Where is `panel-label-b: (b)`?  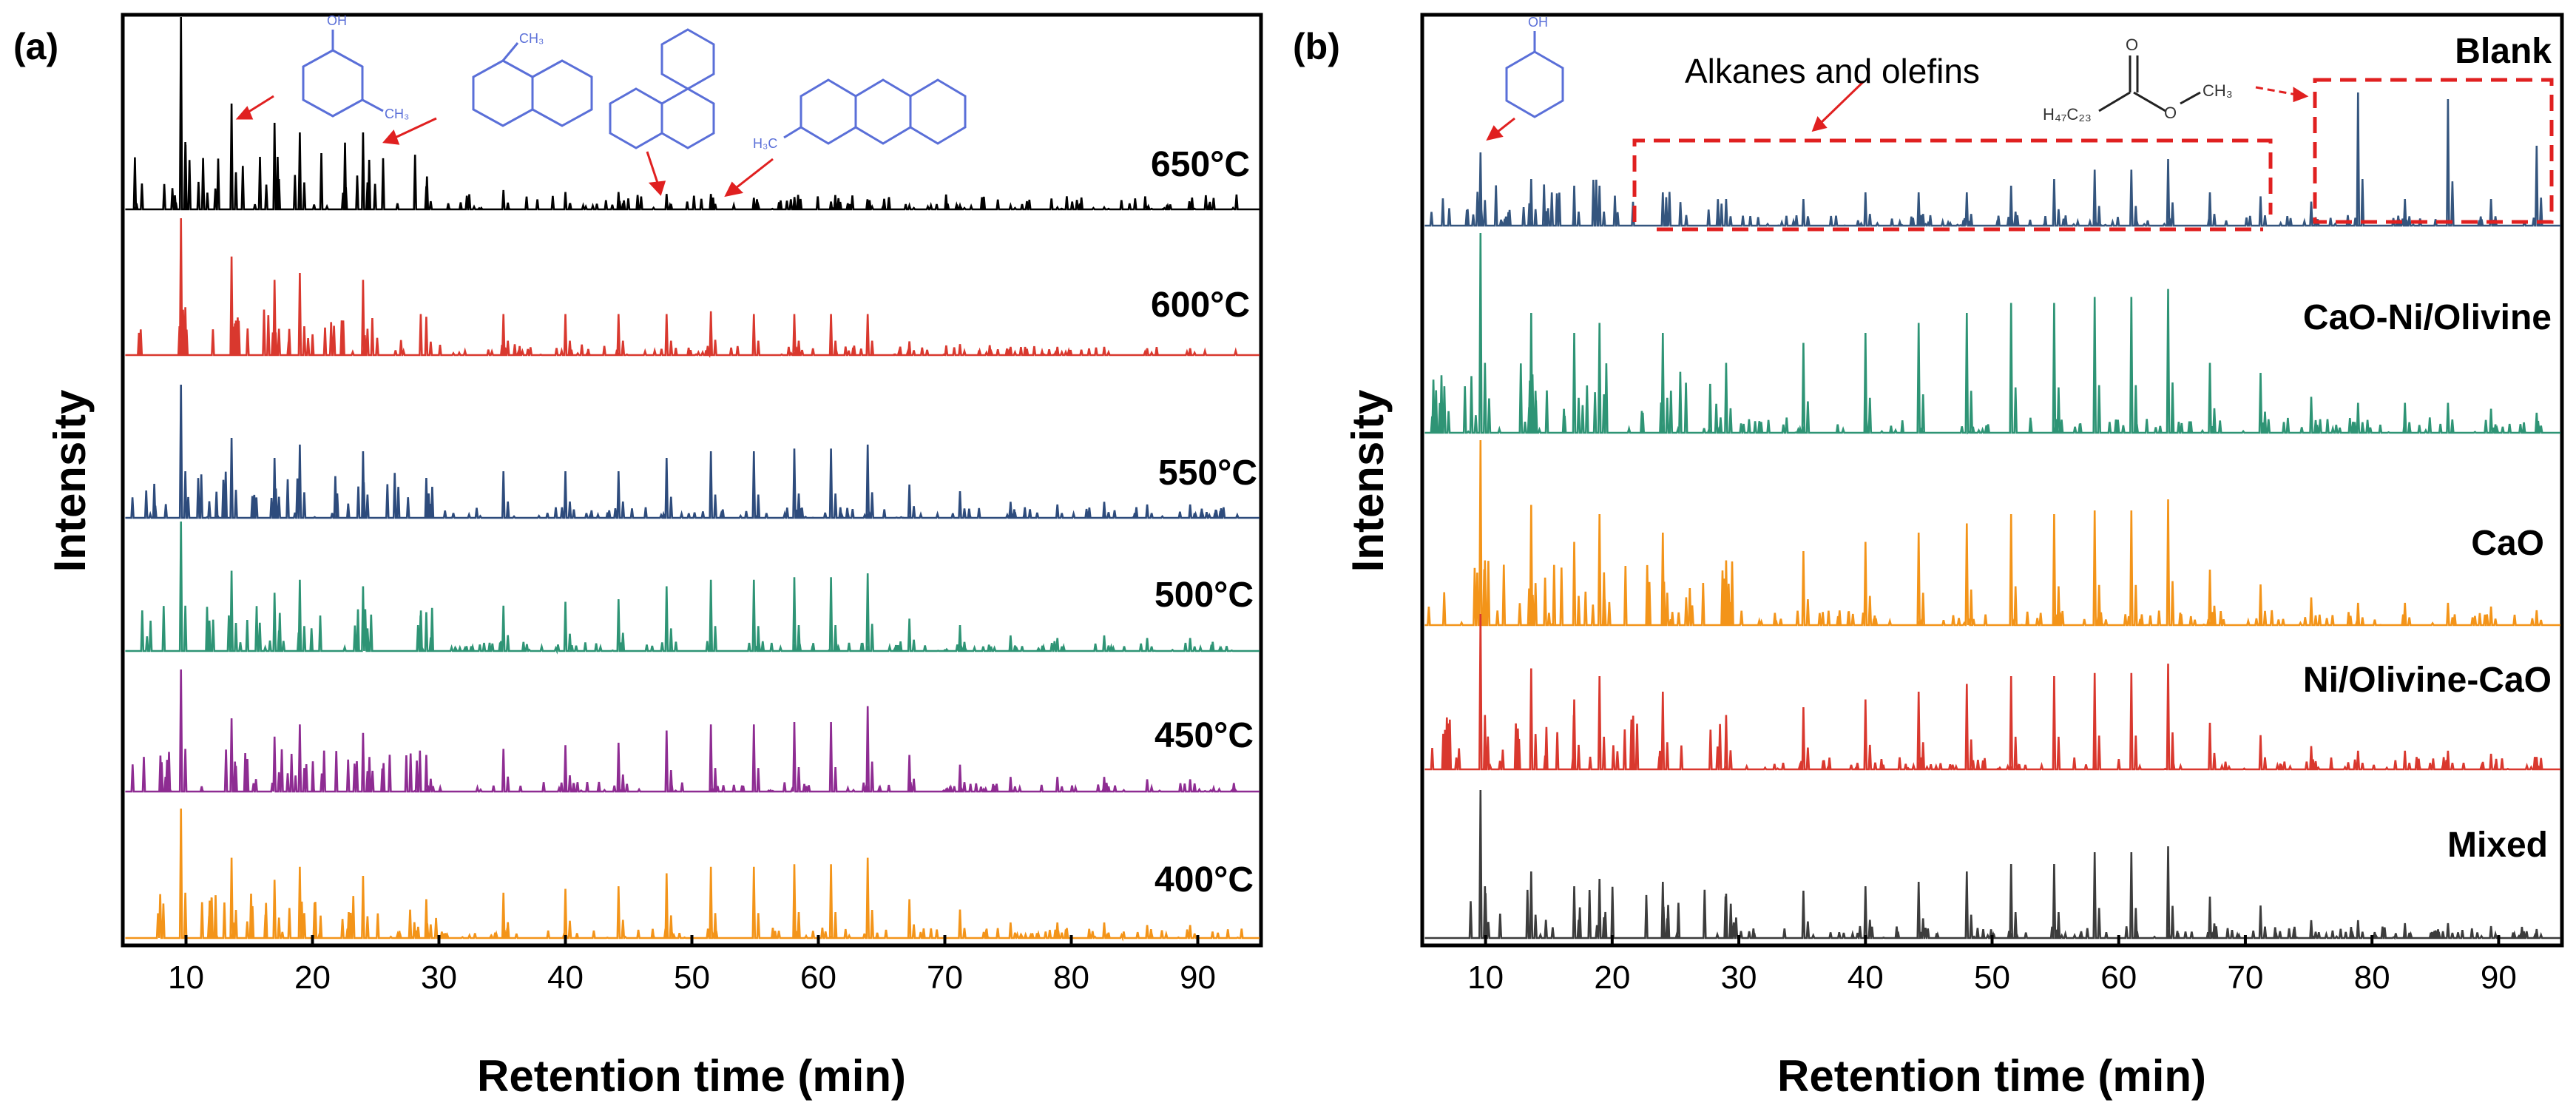
panel-label-b: (b) is located at coordinates (1316, 47).